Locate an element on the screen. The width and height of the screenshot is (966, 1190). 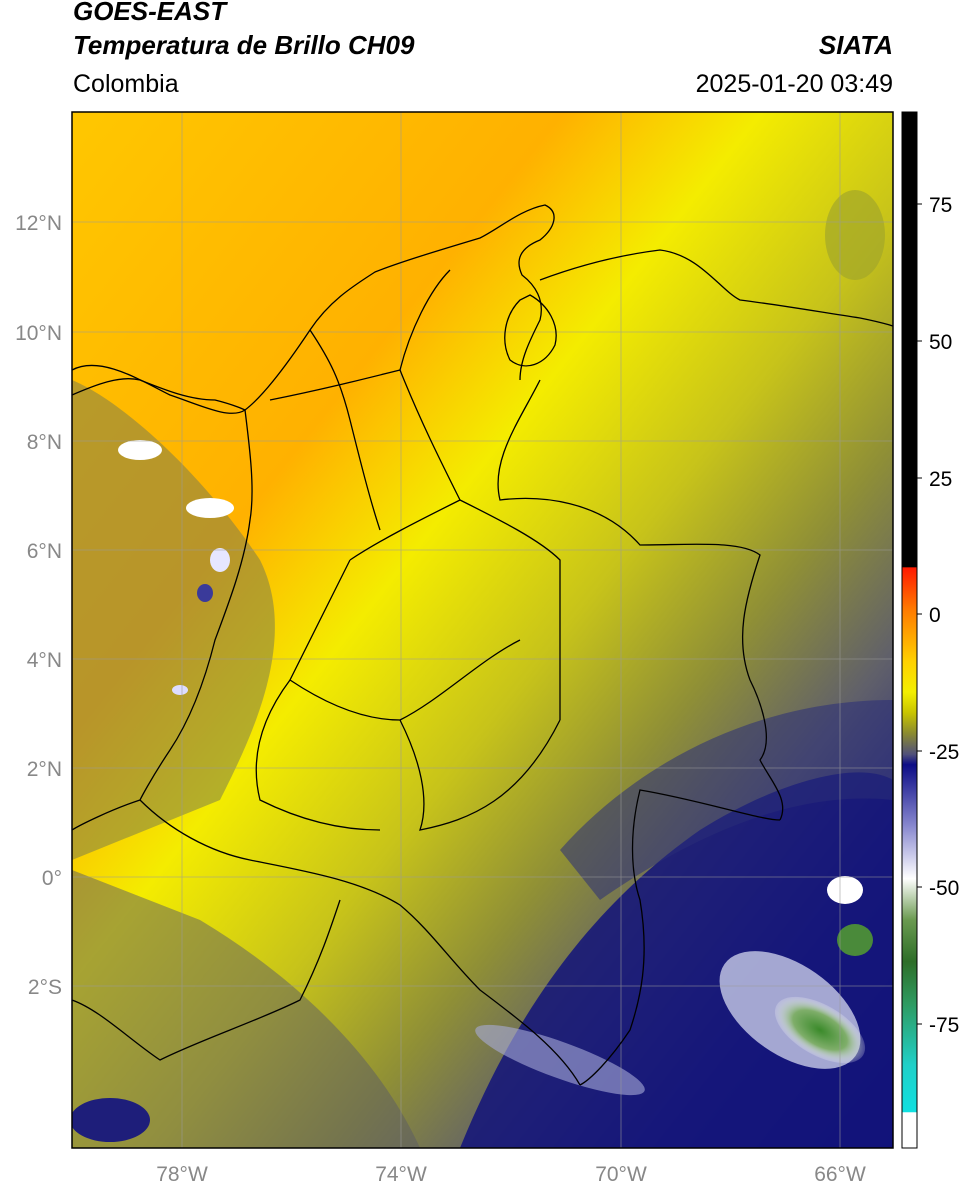
datetime-label: 2025-01-20 03:49 is located at coordinates (794, 84).